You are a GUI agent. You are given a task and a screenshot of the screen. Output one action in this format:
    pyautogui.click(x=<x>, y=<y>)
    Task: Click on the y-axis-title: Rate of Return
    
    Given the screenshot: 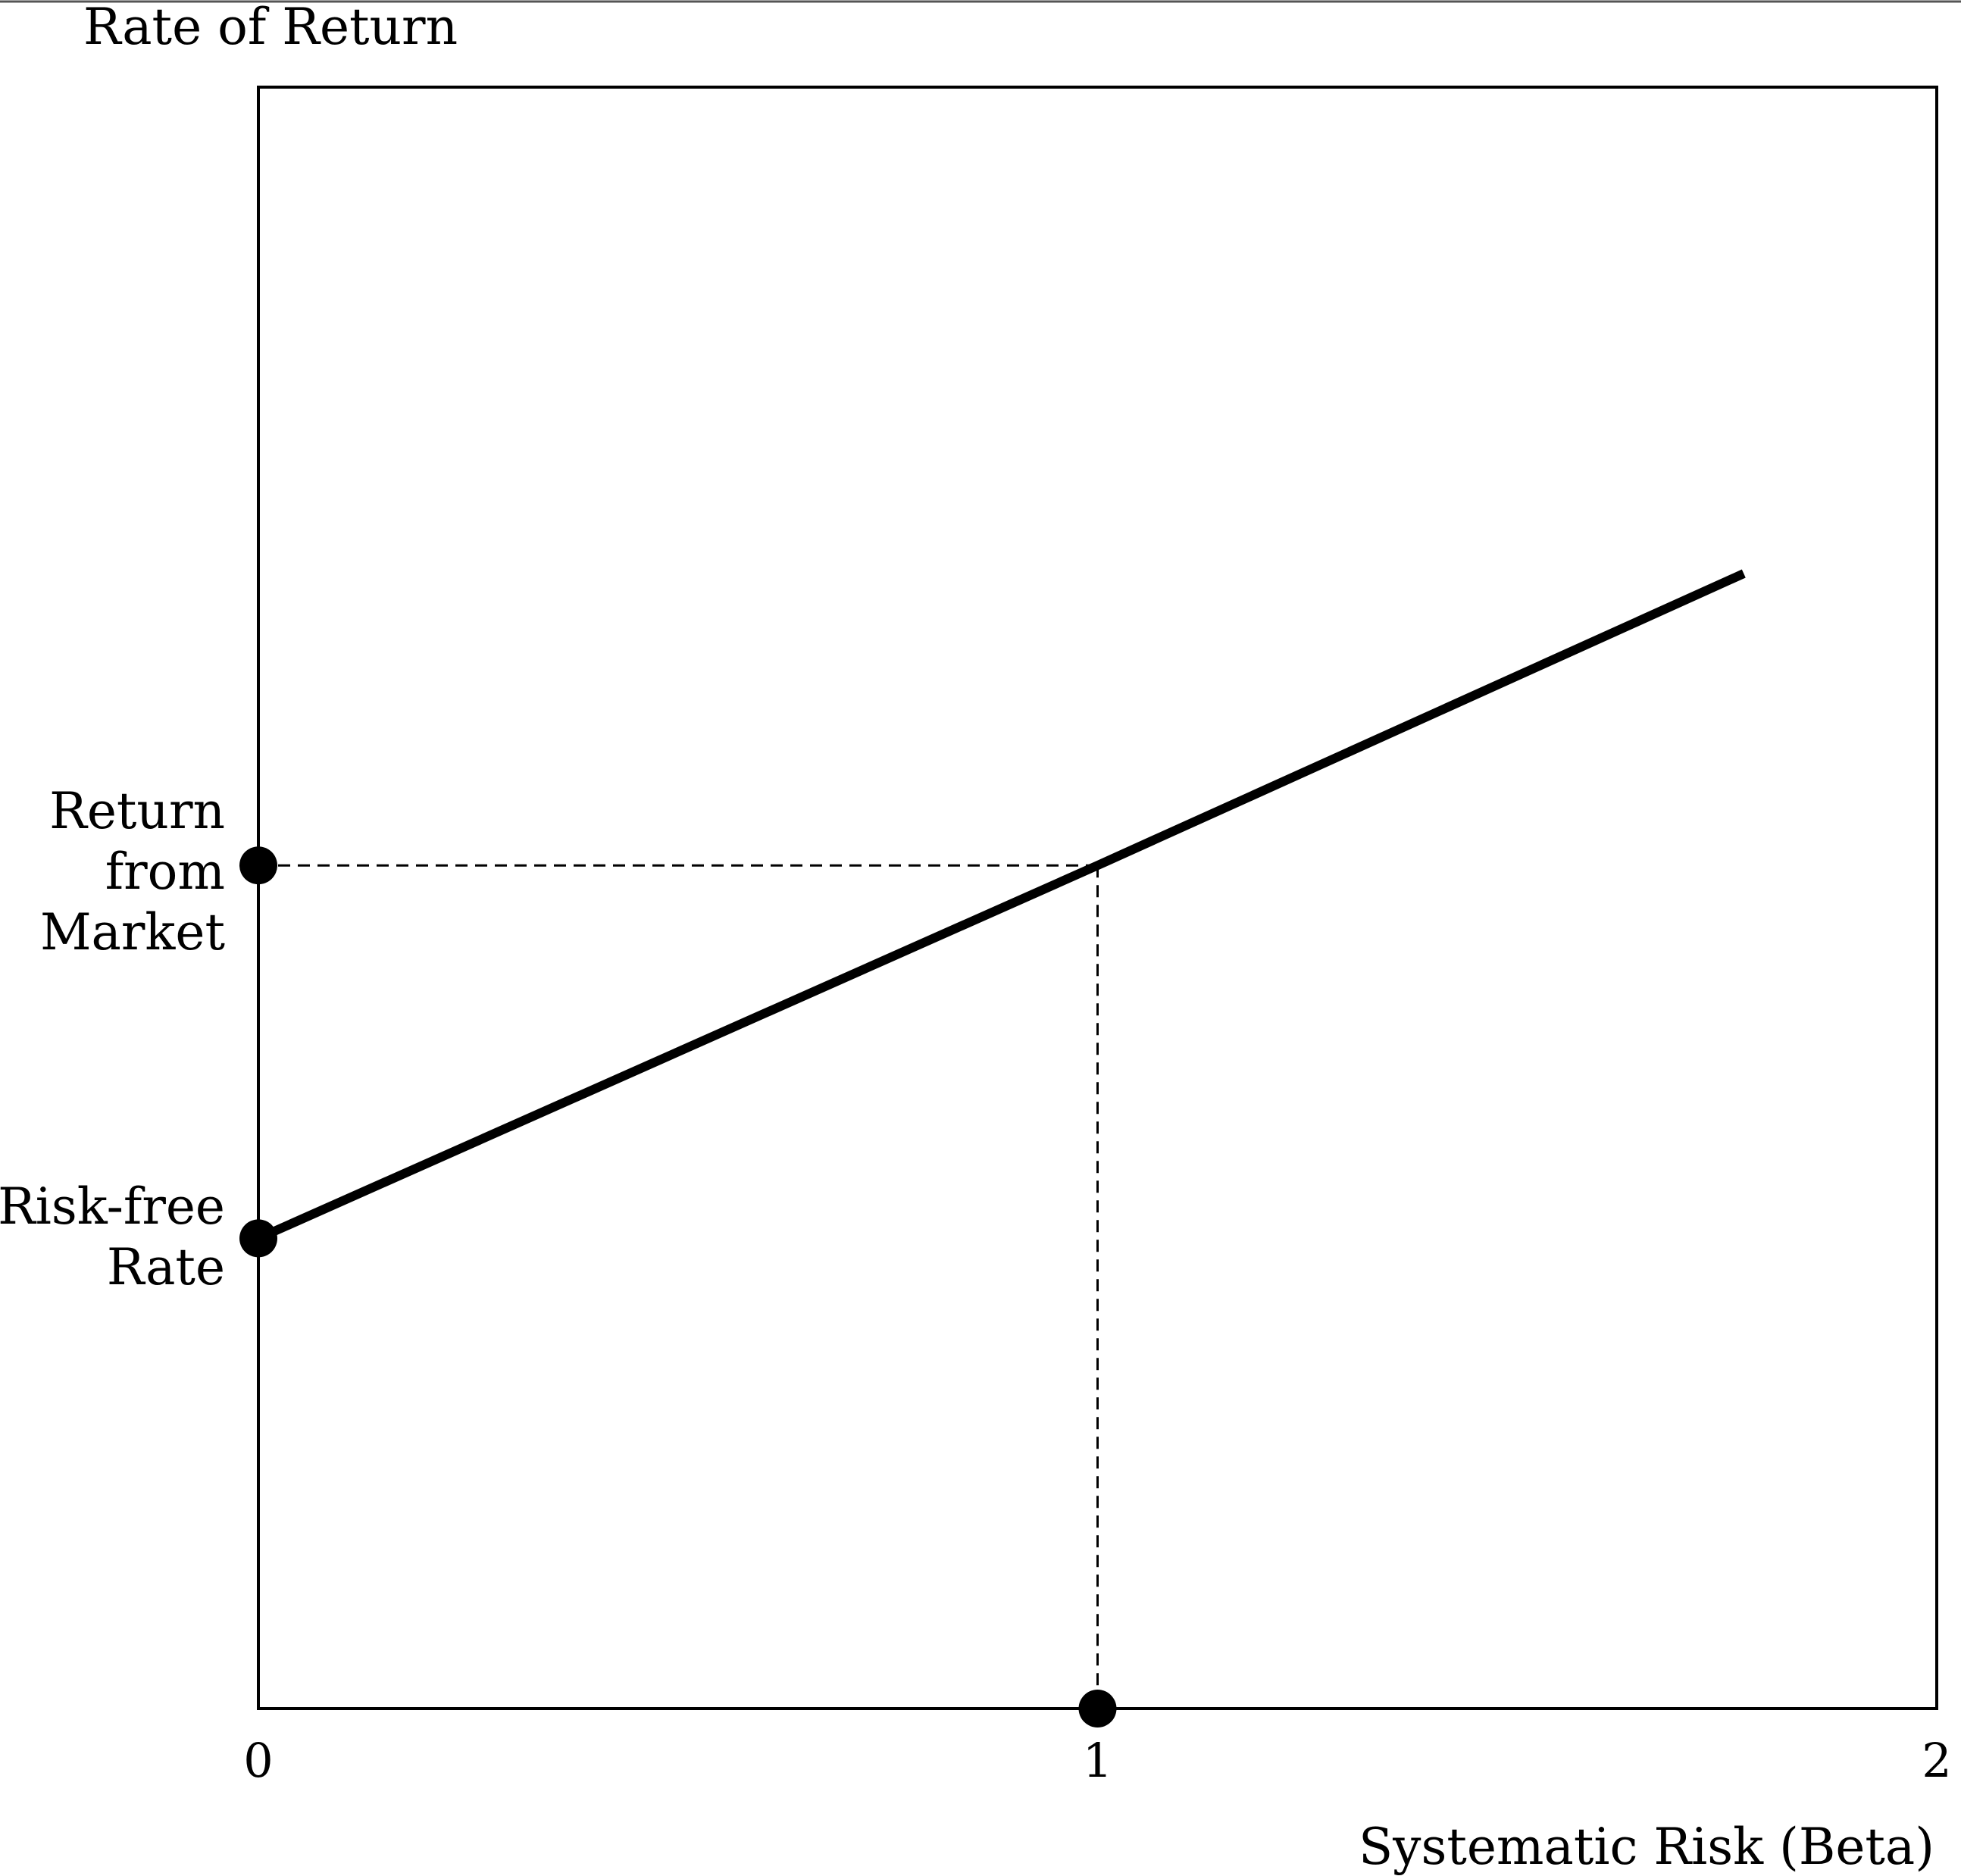 What is the action you would take?
    pyautogui.click(x=270, y=28)
    